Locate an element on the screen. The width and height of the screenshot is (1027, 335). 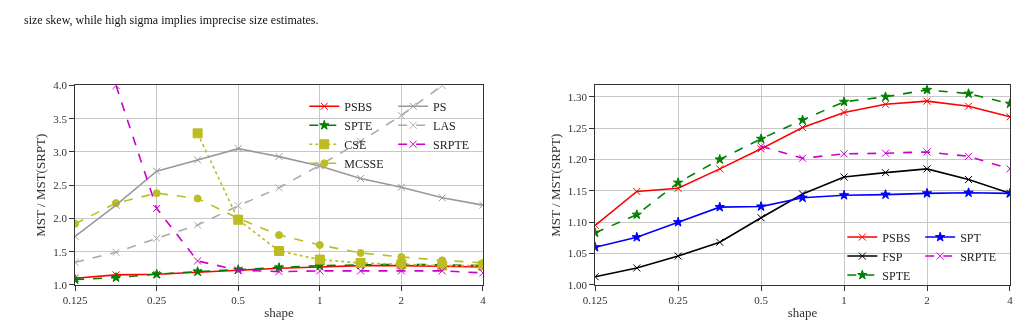
legend-label: SPT is located at coordinates (971, 237).